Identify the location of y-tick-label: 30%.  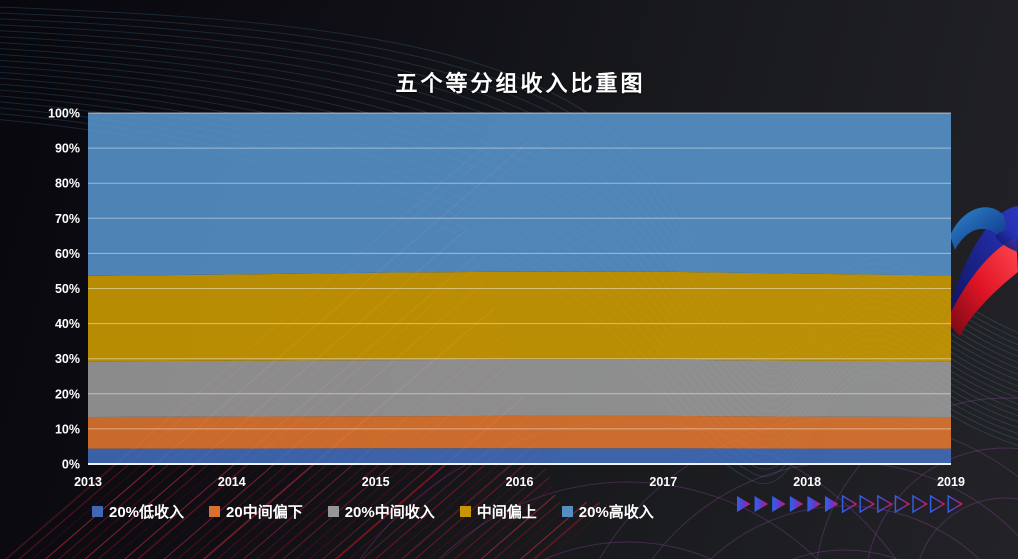
(67, 359).